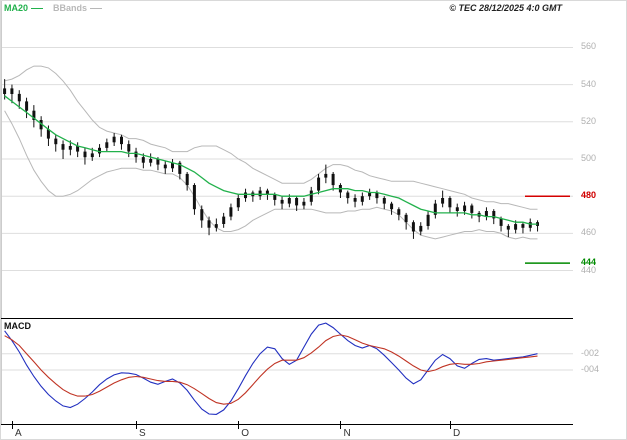 The image size is (627, 440). What do you see at coordinates (18, 433) in the screenshot?
I see `month-label: A` at bounding box center [18, 433].